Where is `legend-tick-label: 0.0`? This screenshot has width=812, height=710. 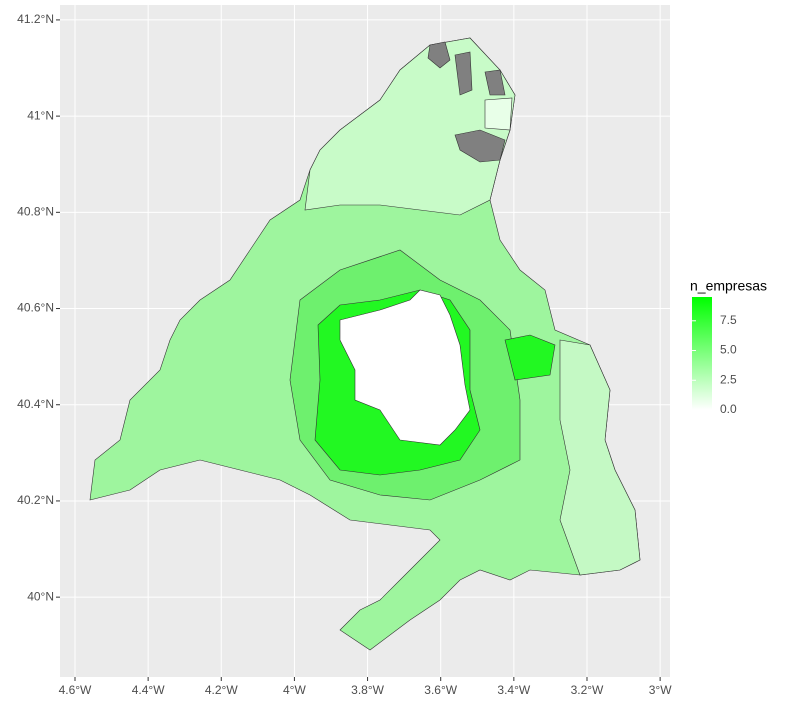
legend-tick-label: 0.0 is located at coordinates (728, 409).